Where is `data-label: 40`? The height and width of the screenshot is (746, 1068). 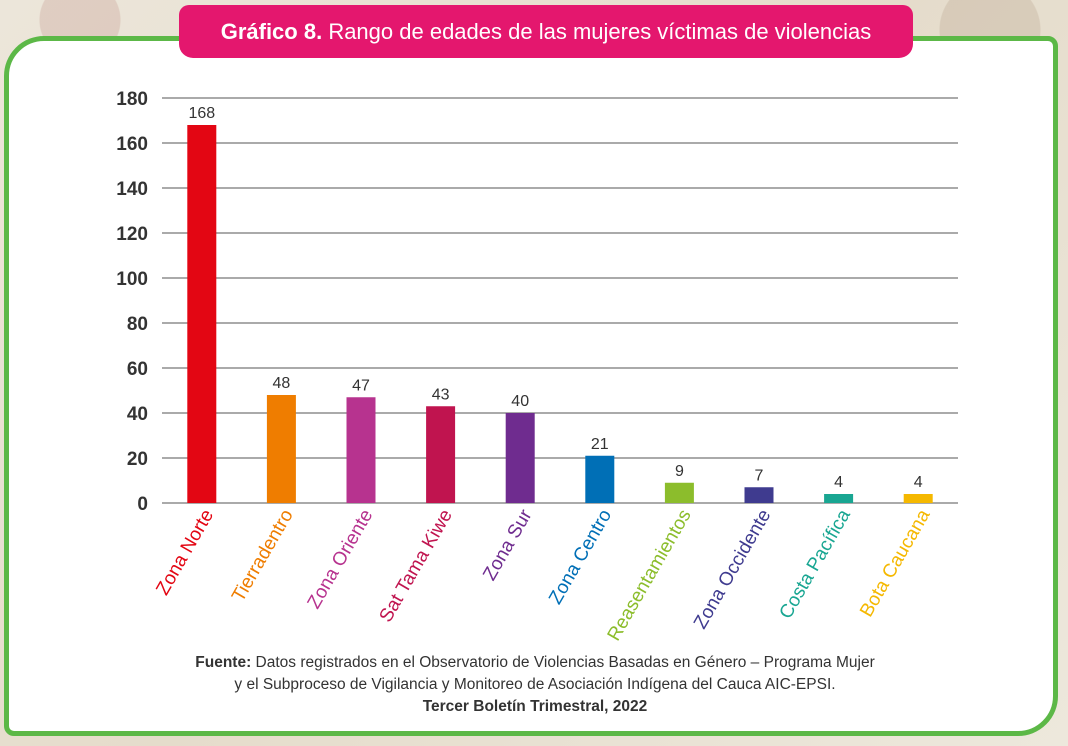 data-label: 40 is located at coordinates (520, 401).